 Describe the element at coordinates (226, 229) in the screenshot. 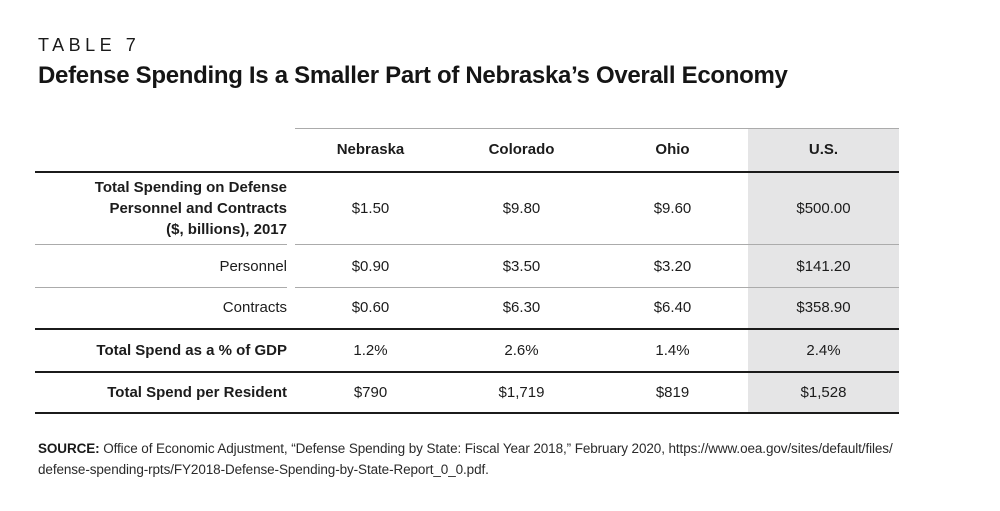

I see `row-label-line: ($, billions), 2017` at that location.